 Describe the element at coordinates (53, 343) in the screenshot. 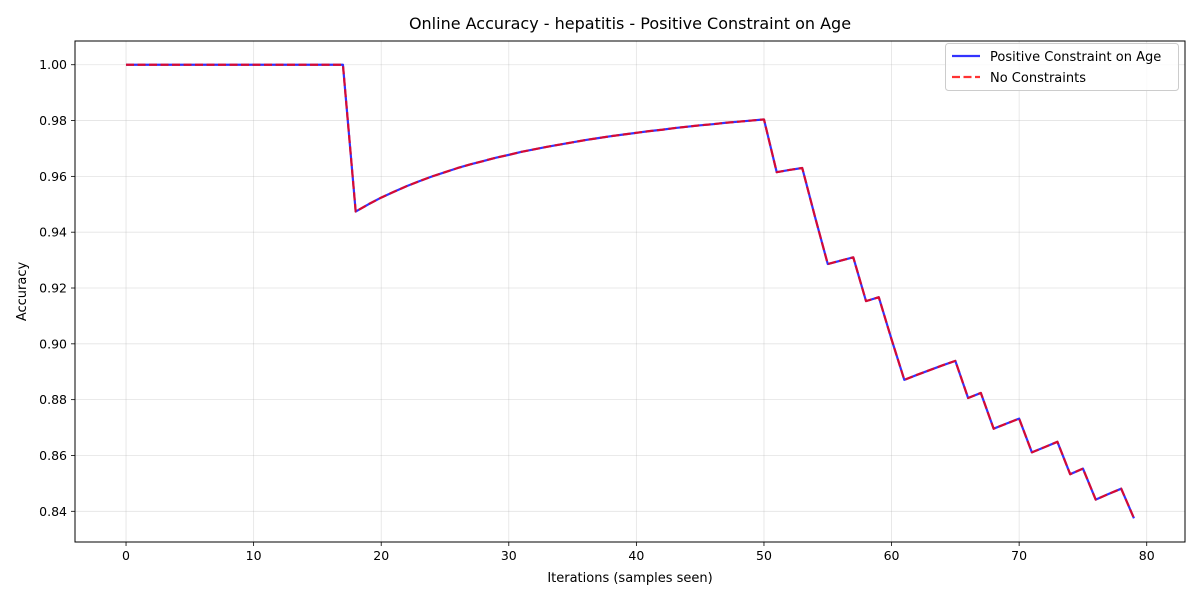

I see `y-tick-label: 0.90` at that location.